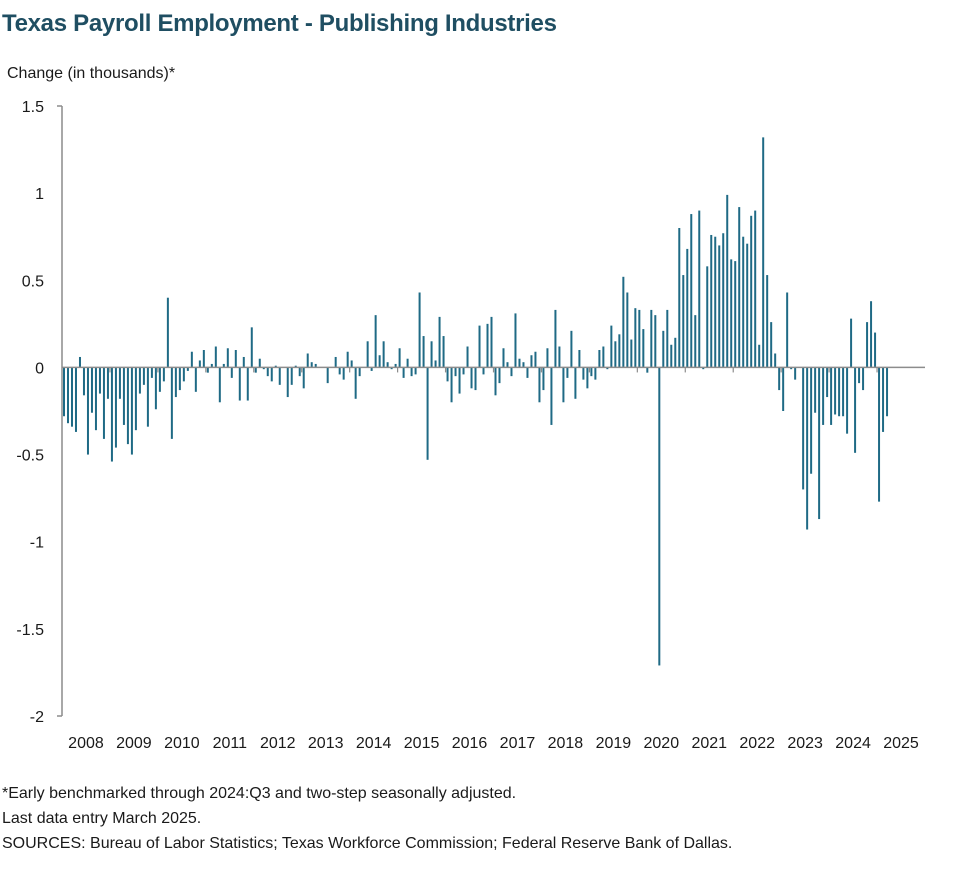  I want to click on y-tick-label: 0.5, so click(33, 281).